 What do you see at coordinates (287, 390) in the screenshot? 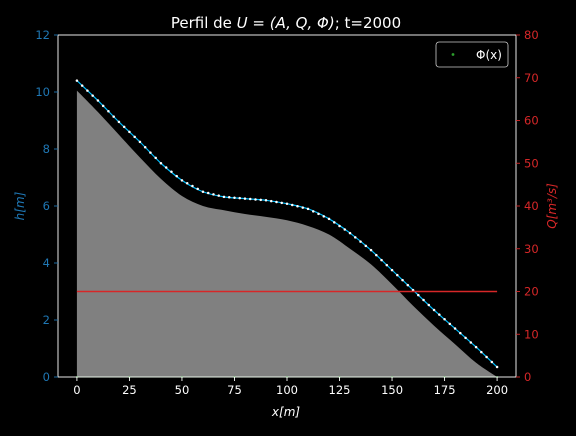
I see `x-tick-label: 100` at bounding box center [287, 390].